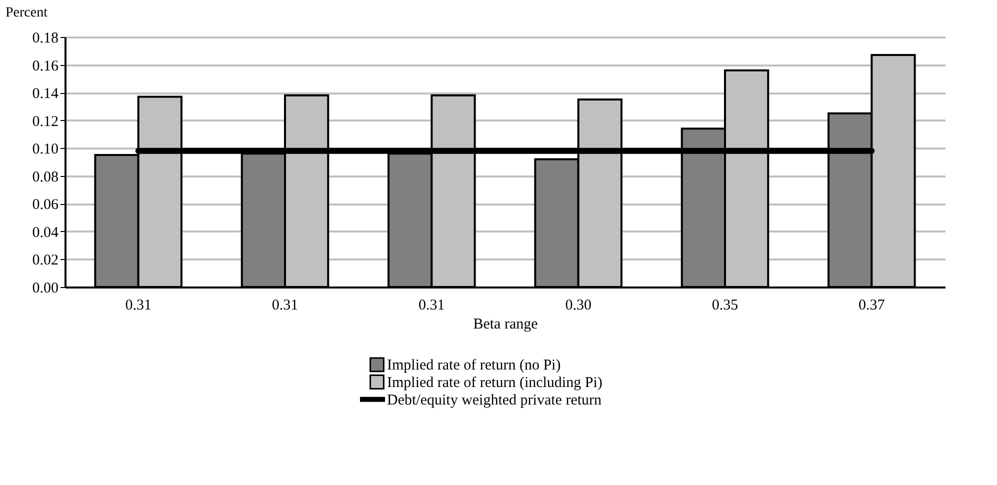  Describe the element at coordinates (494, 383) in the screenshot. I see `legend-label: Implied rate of return (including Pi)` at that location.